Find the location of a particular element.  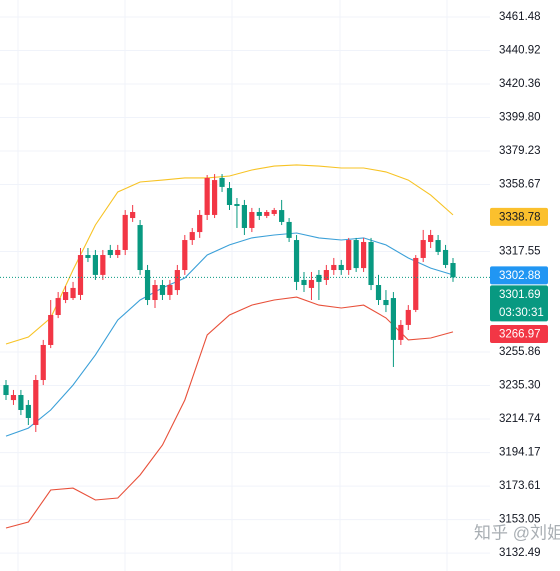

watermark: 知乎 @刘姐1 is located at coordinates (517, 532).